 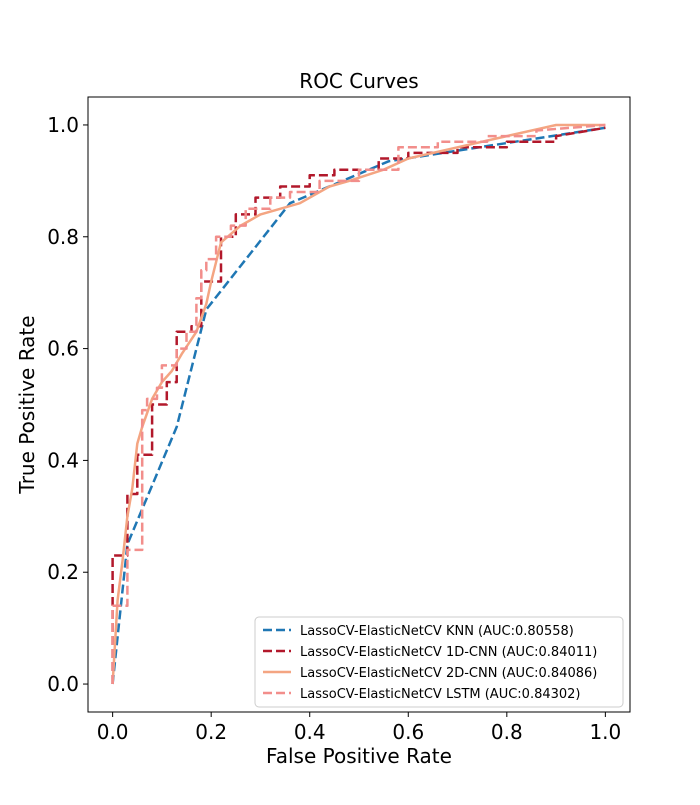 What do you see at coordinates (440, 694) in the screenshot?
I see `legend-label: LassoCV-ElasticNetCV LSTM (AUC:0.84302)` at bounding box center [440, 694].